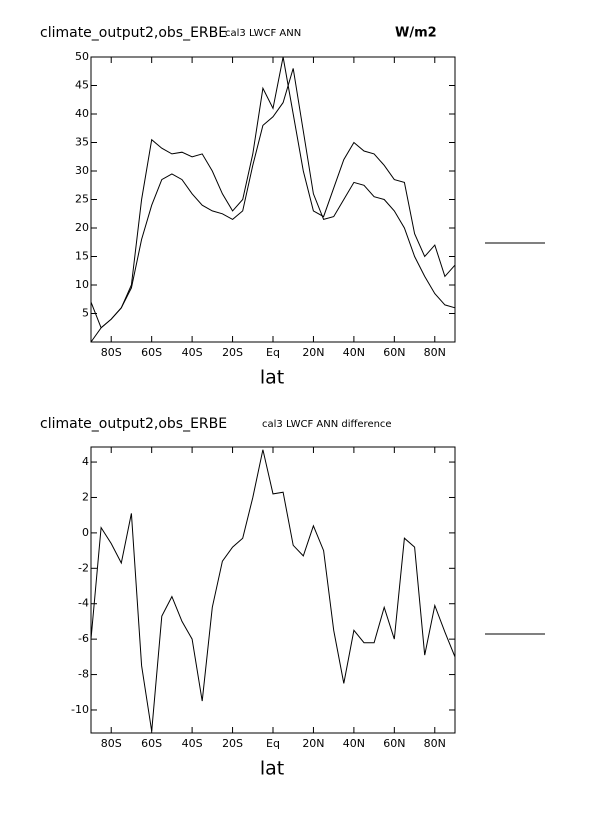  I want to click on y-tick-label: 45, so click(82, 85).